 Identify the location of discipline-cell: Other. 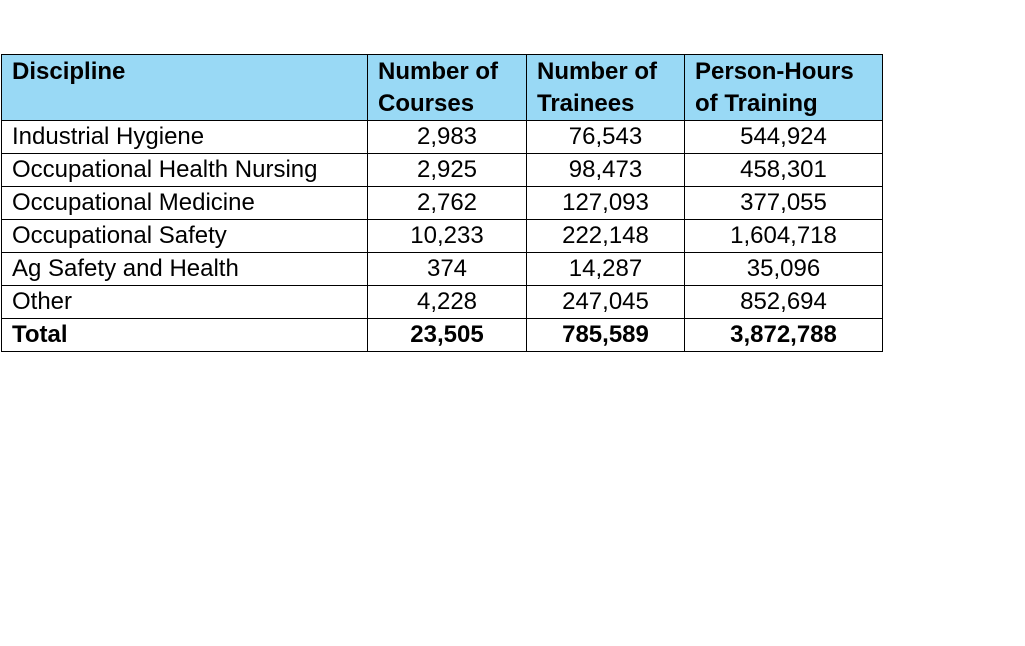
(184, 302).